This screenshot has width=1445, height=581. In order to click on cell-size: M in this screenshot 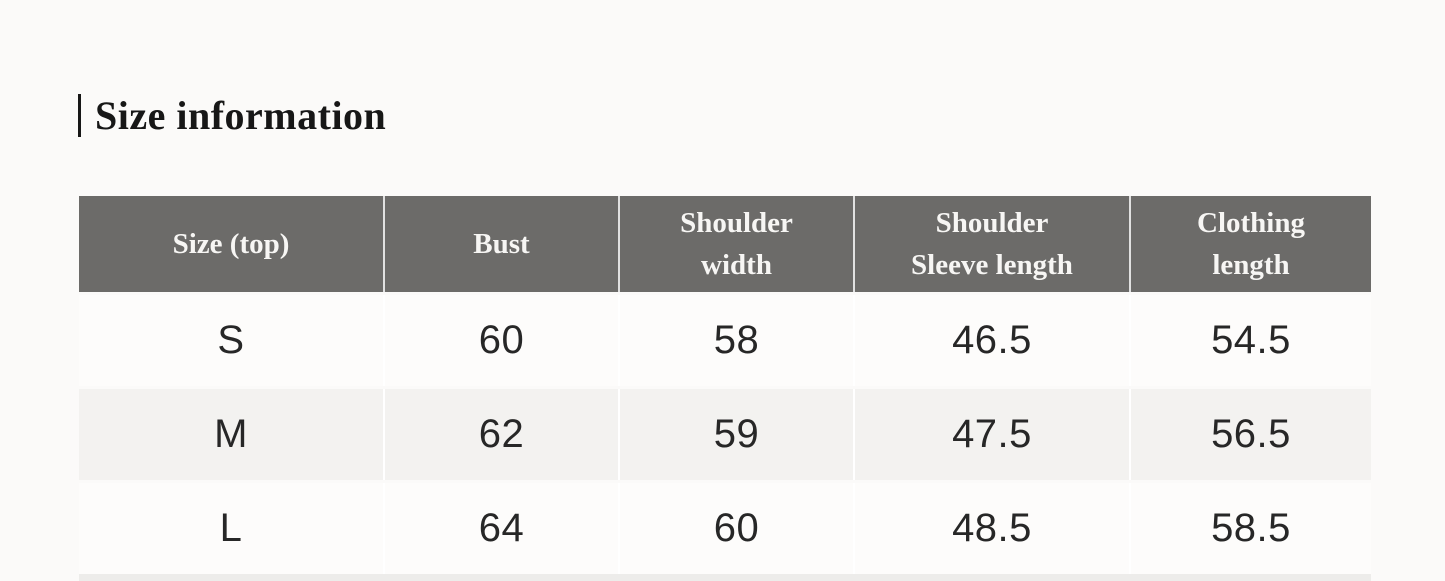, I will do `click(232, 434)`.